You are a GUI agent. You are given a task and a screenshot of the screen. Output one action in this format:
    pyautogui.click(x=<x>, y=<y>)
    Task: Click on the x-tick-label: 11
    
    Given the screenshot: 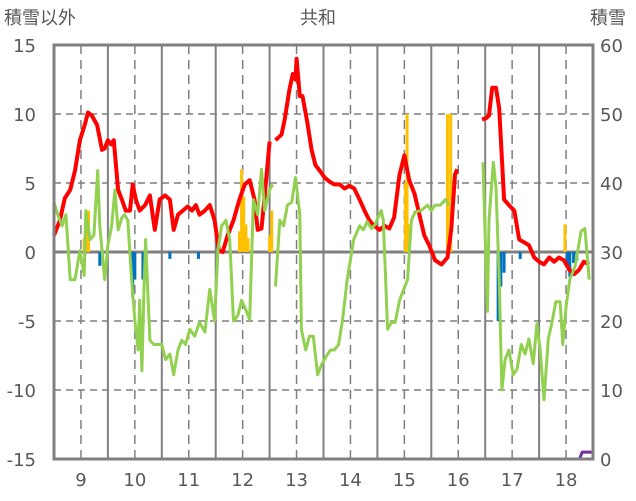 What is the action you would take?
    pyautogui.click(x=188, y=480)
    